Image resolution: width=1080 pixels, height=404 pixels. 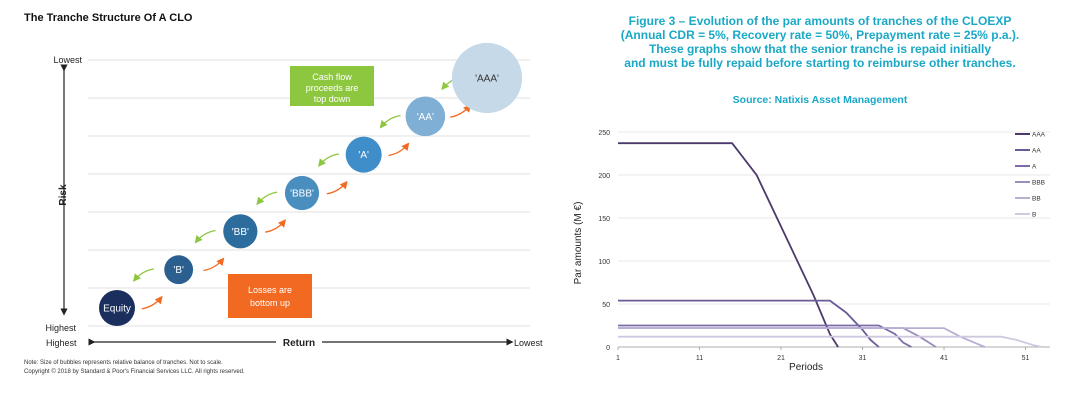 I want to click on y-tick-label: 0, so click(x=608, y=348).